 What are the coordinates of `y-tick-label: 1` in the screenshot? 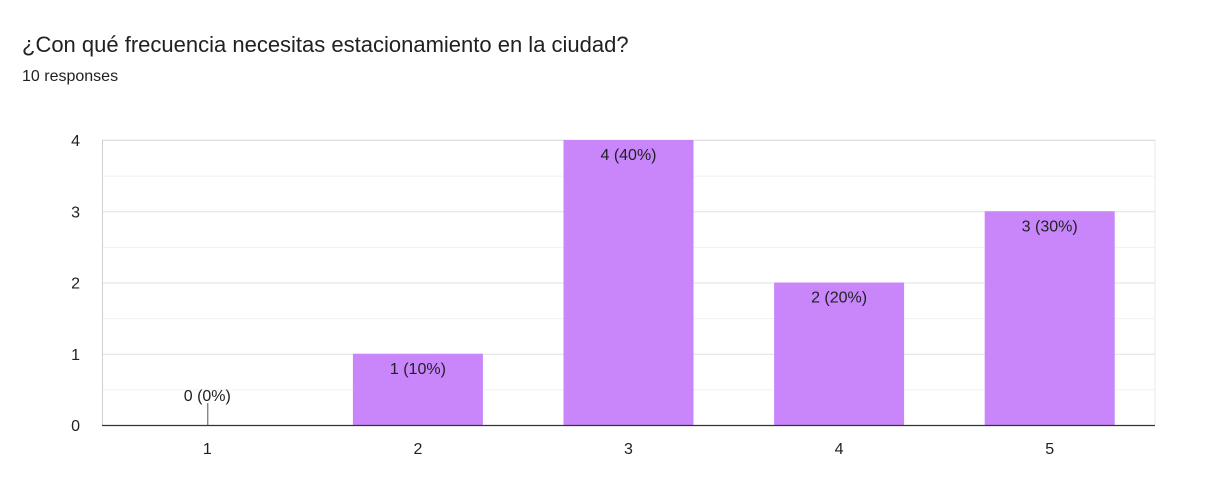 It's located at (75, 355).